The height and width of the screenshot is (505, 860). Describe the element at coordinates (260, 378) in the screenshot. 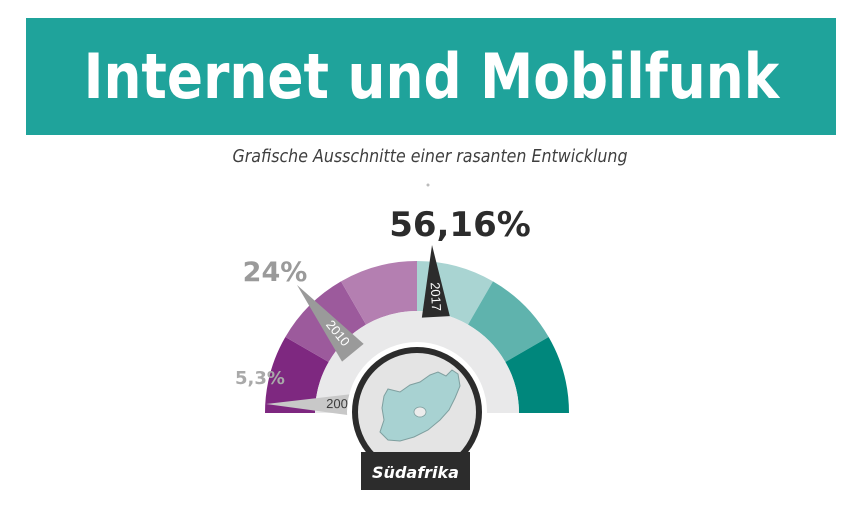

I see `value-label-2000: 5,3%` at that location.